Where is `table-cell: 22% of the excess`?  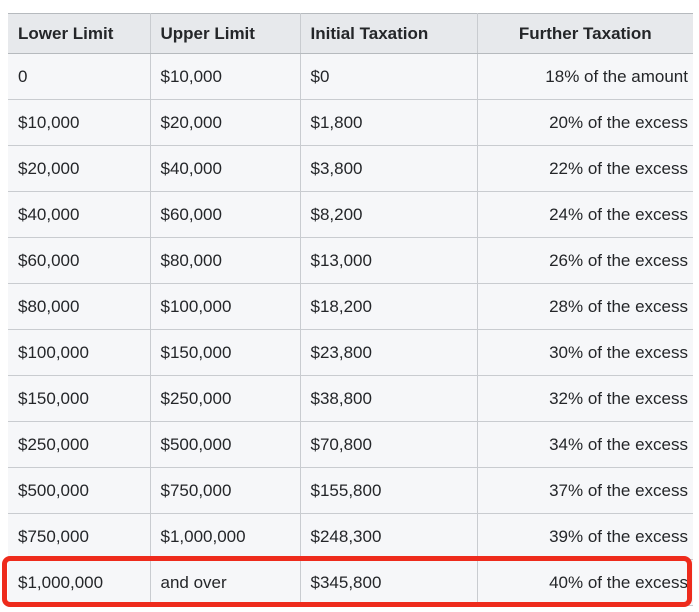 table-cell: 22% of the excess is located at coordinates (585, 168).